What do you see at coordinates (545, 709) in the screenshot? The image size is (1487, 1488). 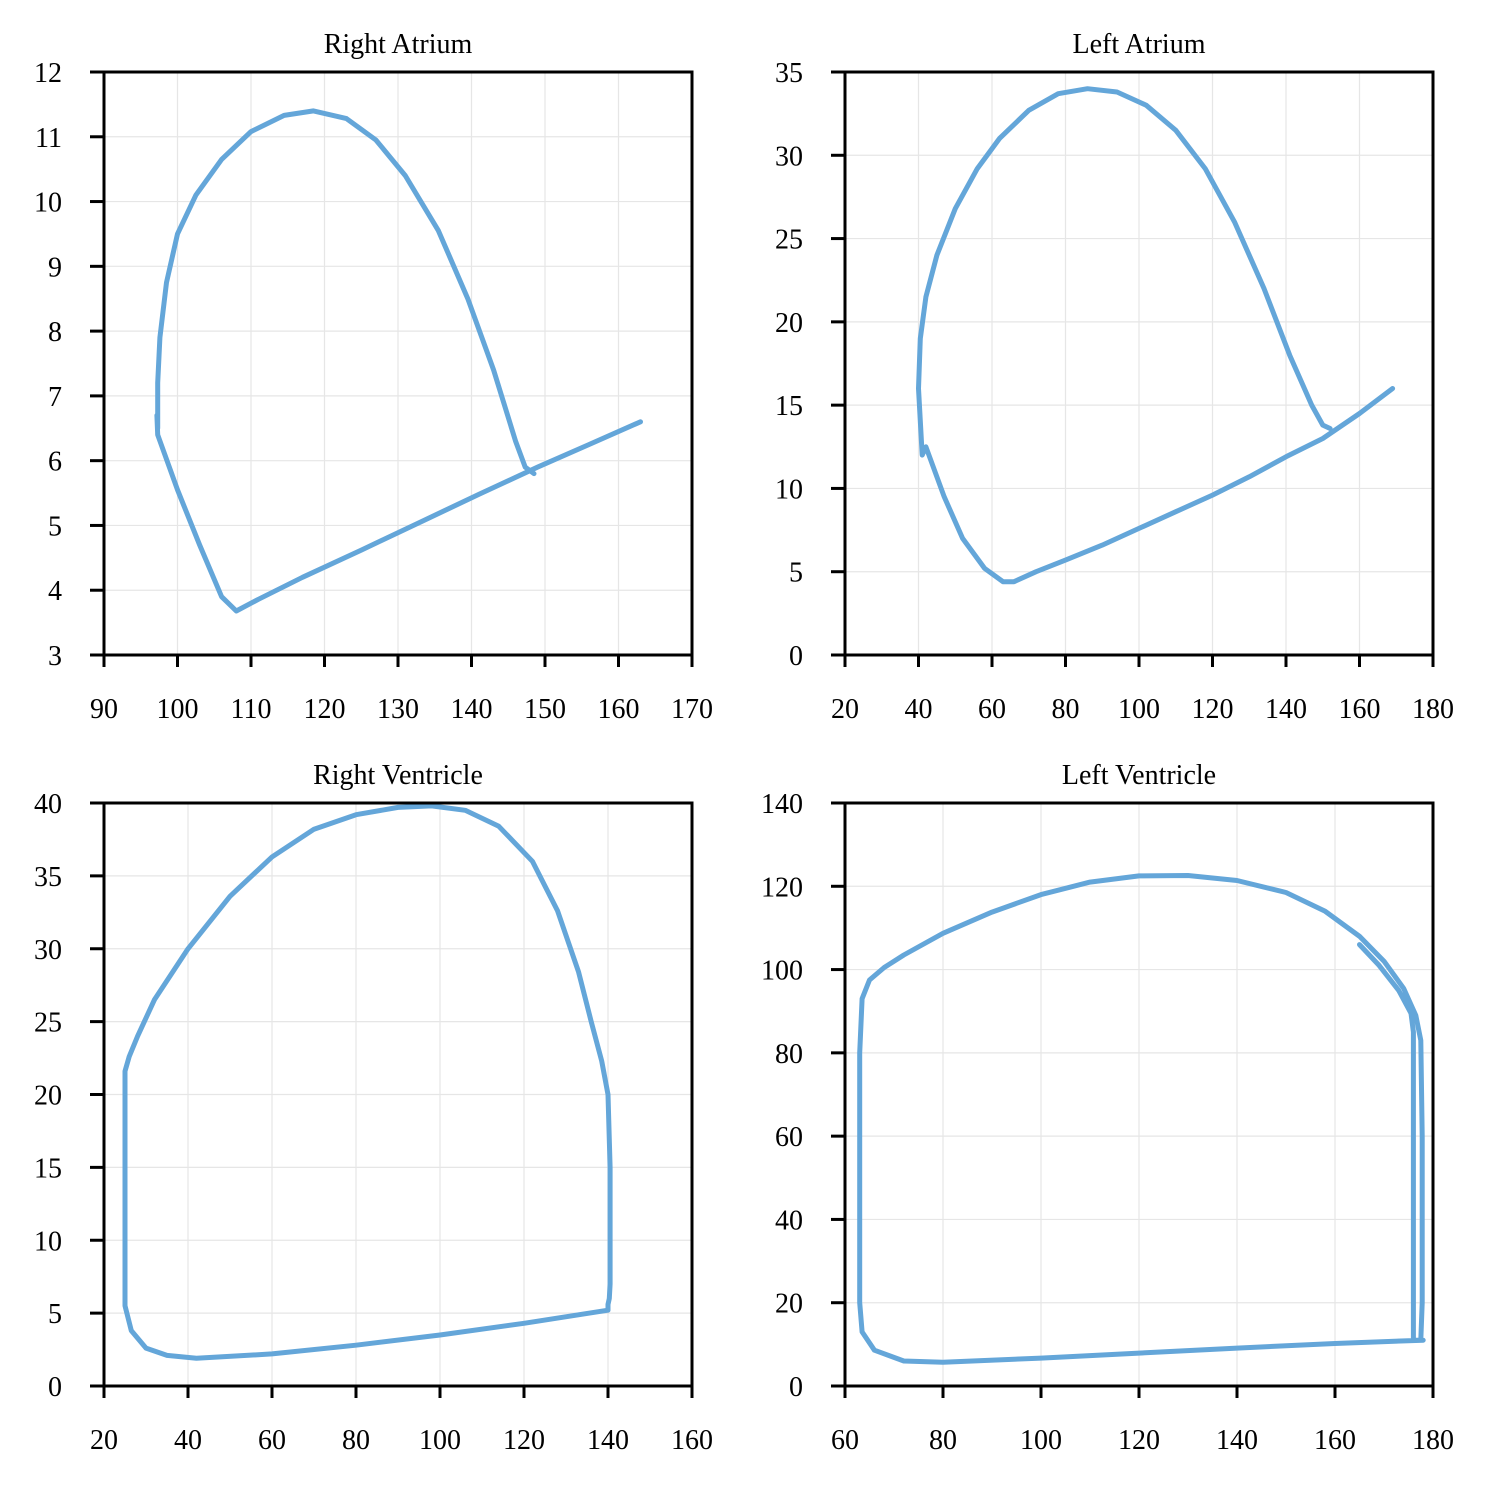 I see `x-tick-label: 150` at bounding box center [545, 709].